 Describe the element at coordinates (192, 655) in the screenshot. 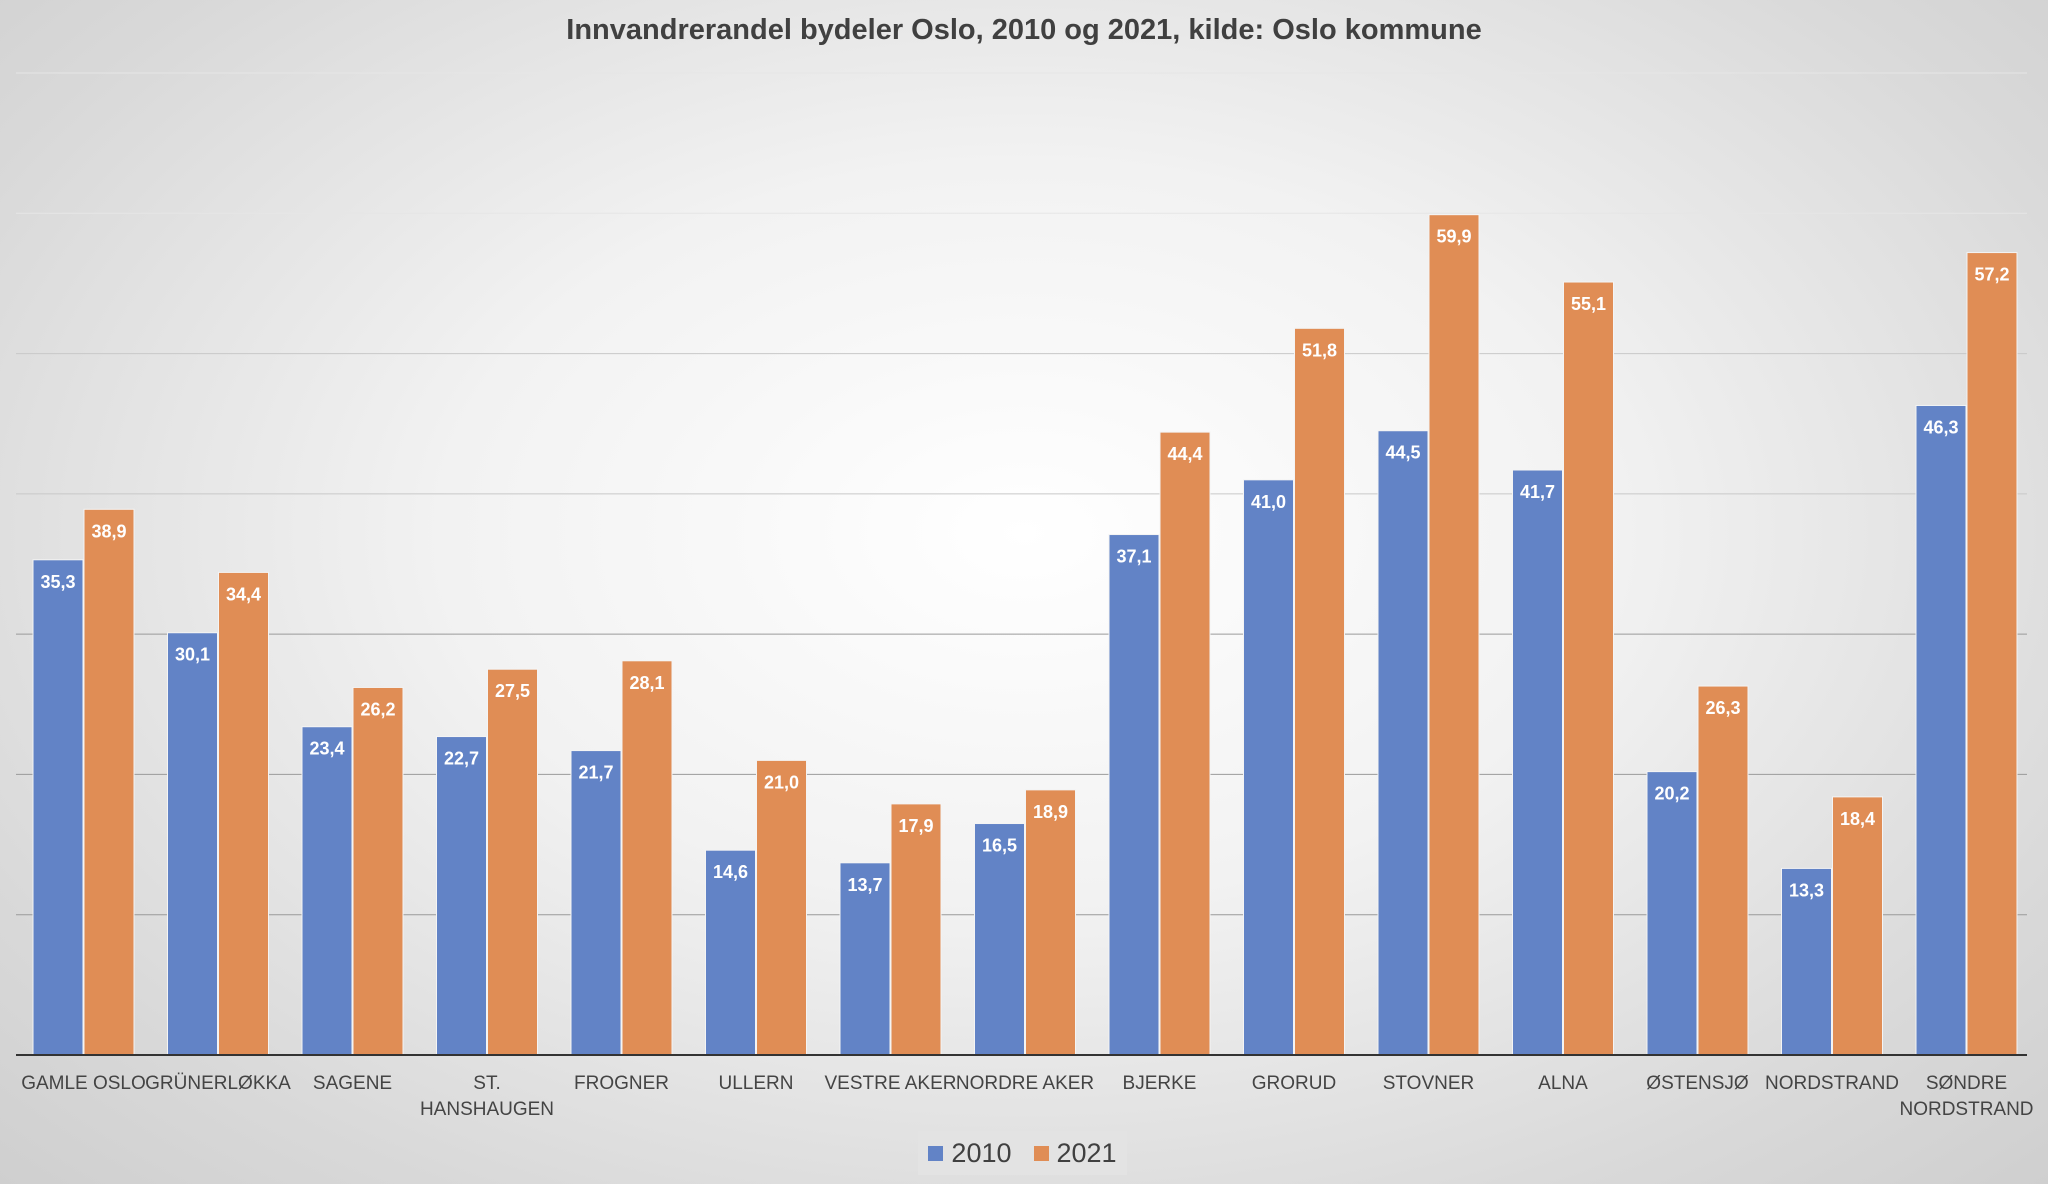

I see `data-label-2010: 30,1` at that location.